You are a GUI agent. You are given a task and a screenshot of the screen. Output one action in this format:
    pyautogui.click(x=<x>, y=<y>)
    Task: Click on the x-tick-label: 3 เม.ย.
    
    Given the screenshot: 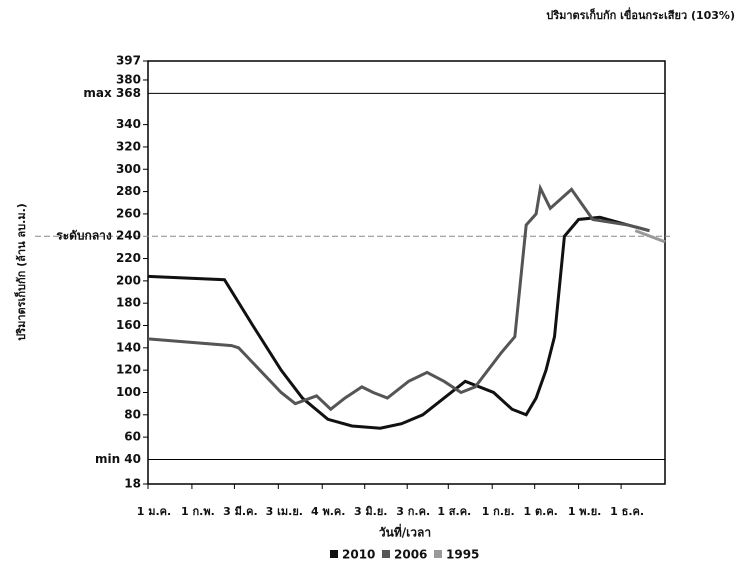 What is the action you would take?
    pyautogui.click(x=284, y=511)
    